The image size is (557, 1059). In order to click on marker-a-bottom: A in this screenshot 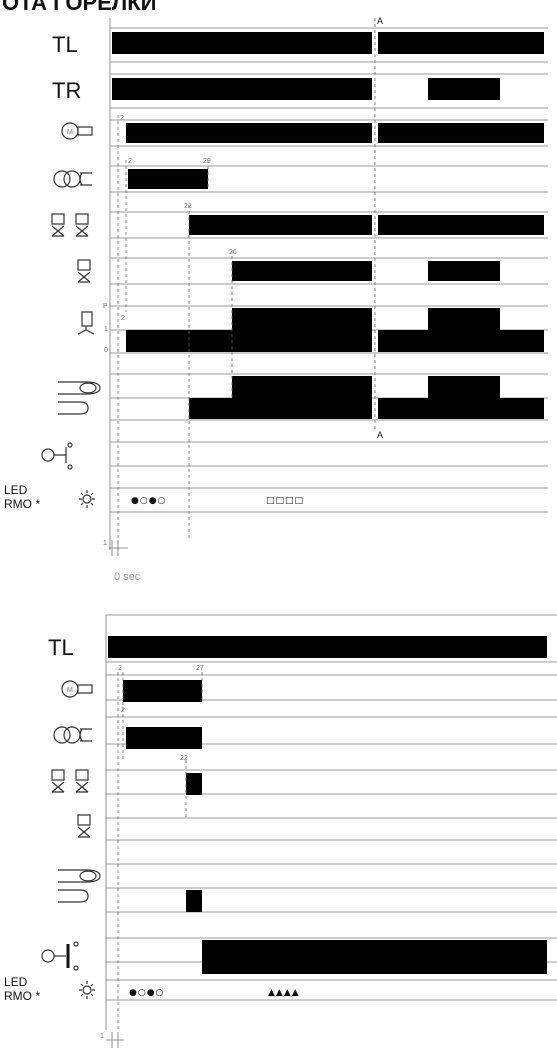, I will do `click(380, 435)`.